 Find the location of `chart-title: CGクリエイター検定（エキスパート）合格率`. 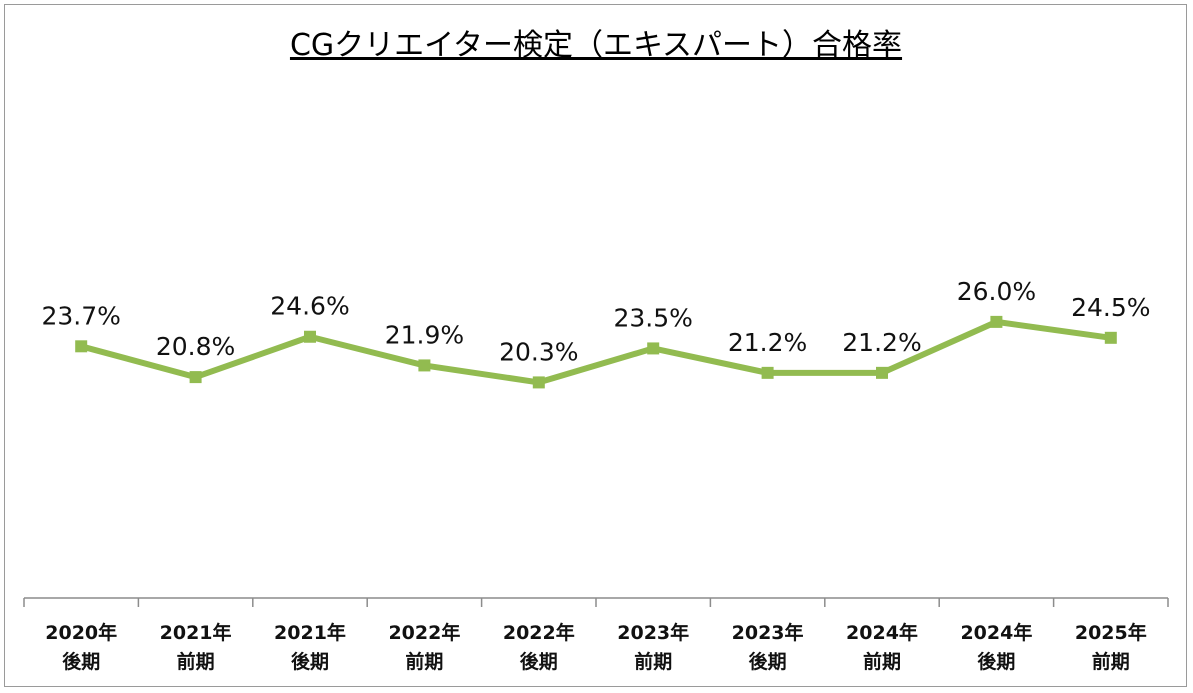

chart-title: CGクリエイター検定（エキスパート）合格率 is located at coordinates (596, 45).